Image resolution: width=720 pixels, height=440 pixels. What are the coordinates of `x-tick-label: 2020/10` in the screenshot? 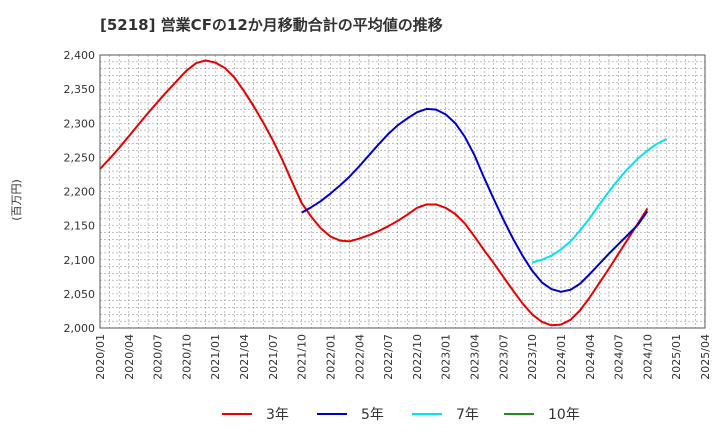 It's located at (186, 357).